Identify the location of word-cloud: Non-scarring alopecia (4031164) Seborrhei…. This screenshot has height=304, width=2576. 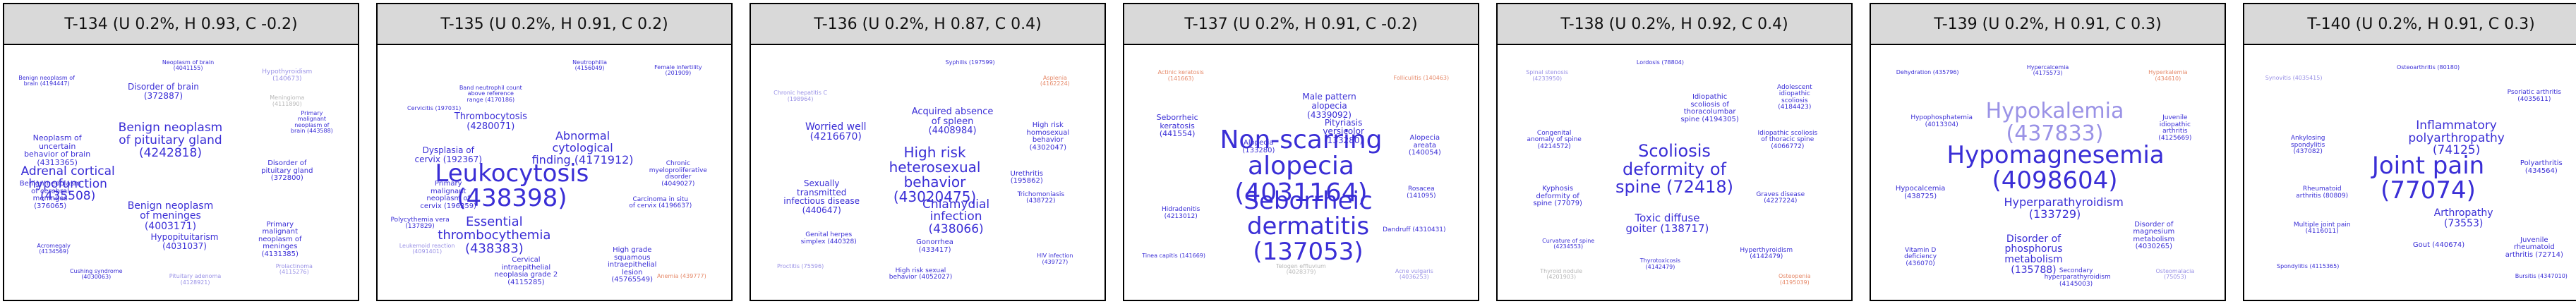
(1301, 172).